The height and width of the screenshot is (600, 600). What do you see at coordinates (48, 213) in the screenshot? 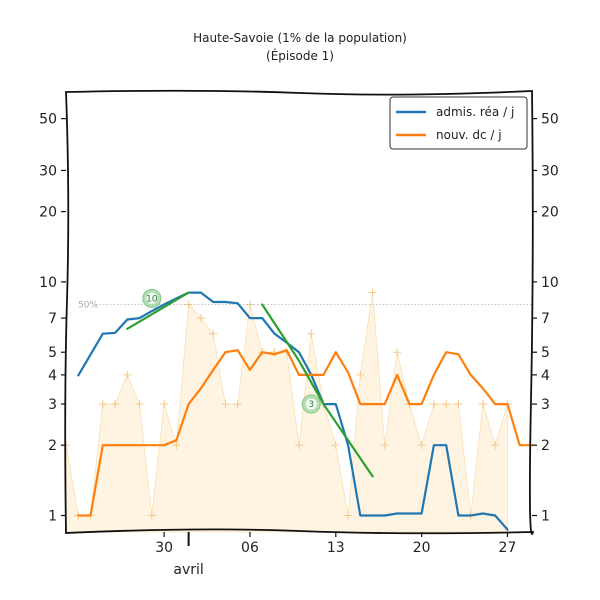
I see `y-tick-label-left-7: 20` at bounding box center [48, 213].